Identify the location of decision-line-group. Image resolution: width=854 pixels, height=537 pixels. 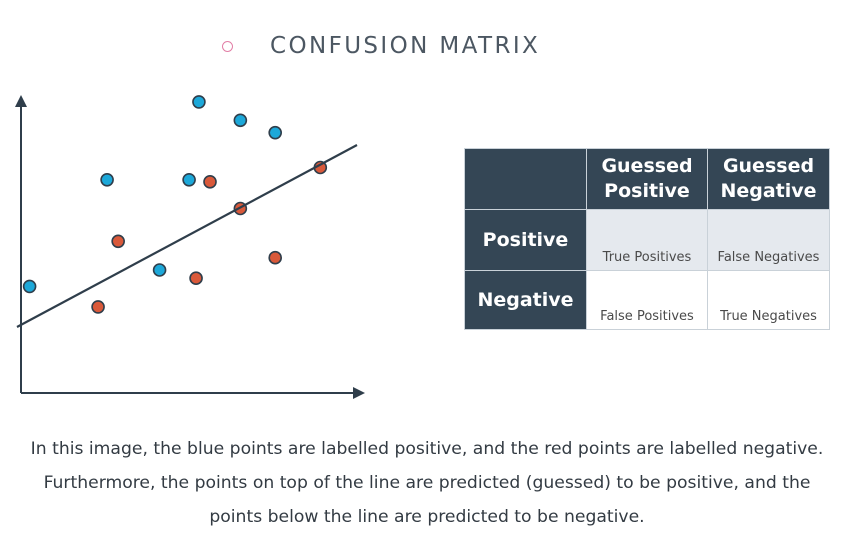
(187, 236).